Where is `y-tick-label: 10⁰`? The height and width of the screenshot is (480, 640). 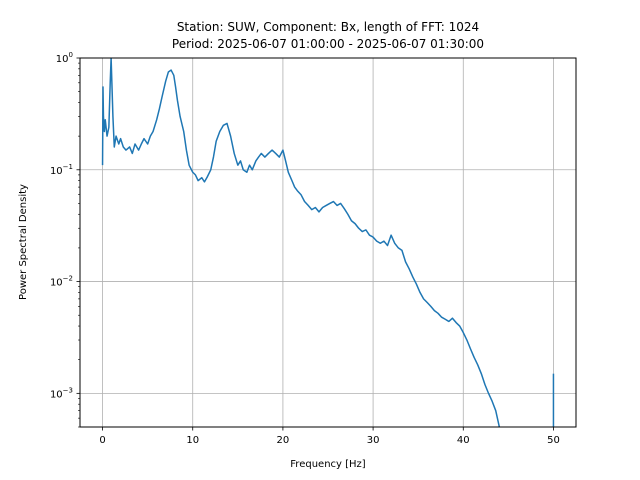
y-tick-label: 10⁰ is located at coordinates (64, 58).